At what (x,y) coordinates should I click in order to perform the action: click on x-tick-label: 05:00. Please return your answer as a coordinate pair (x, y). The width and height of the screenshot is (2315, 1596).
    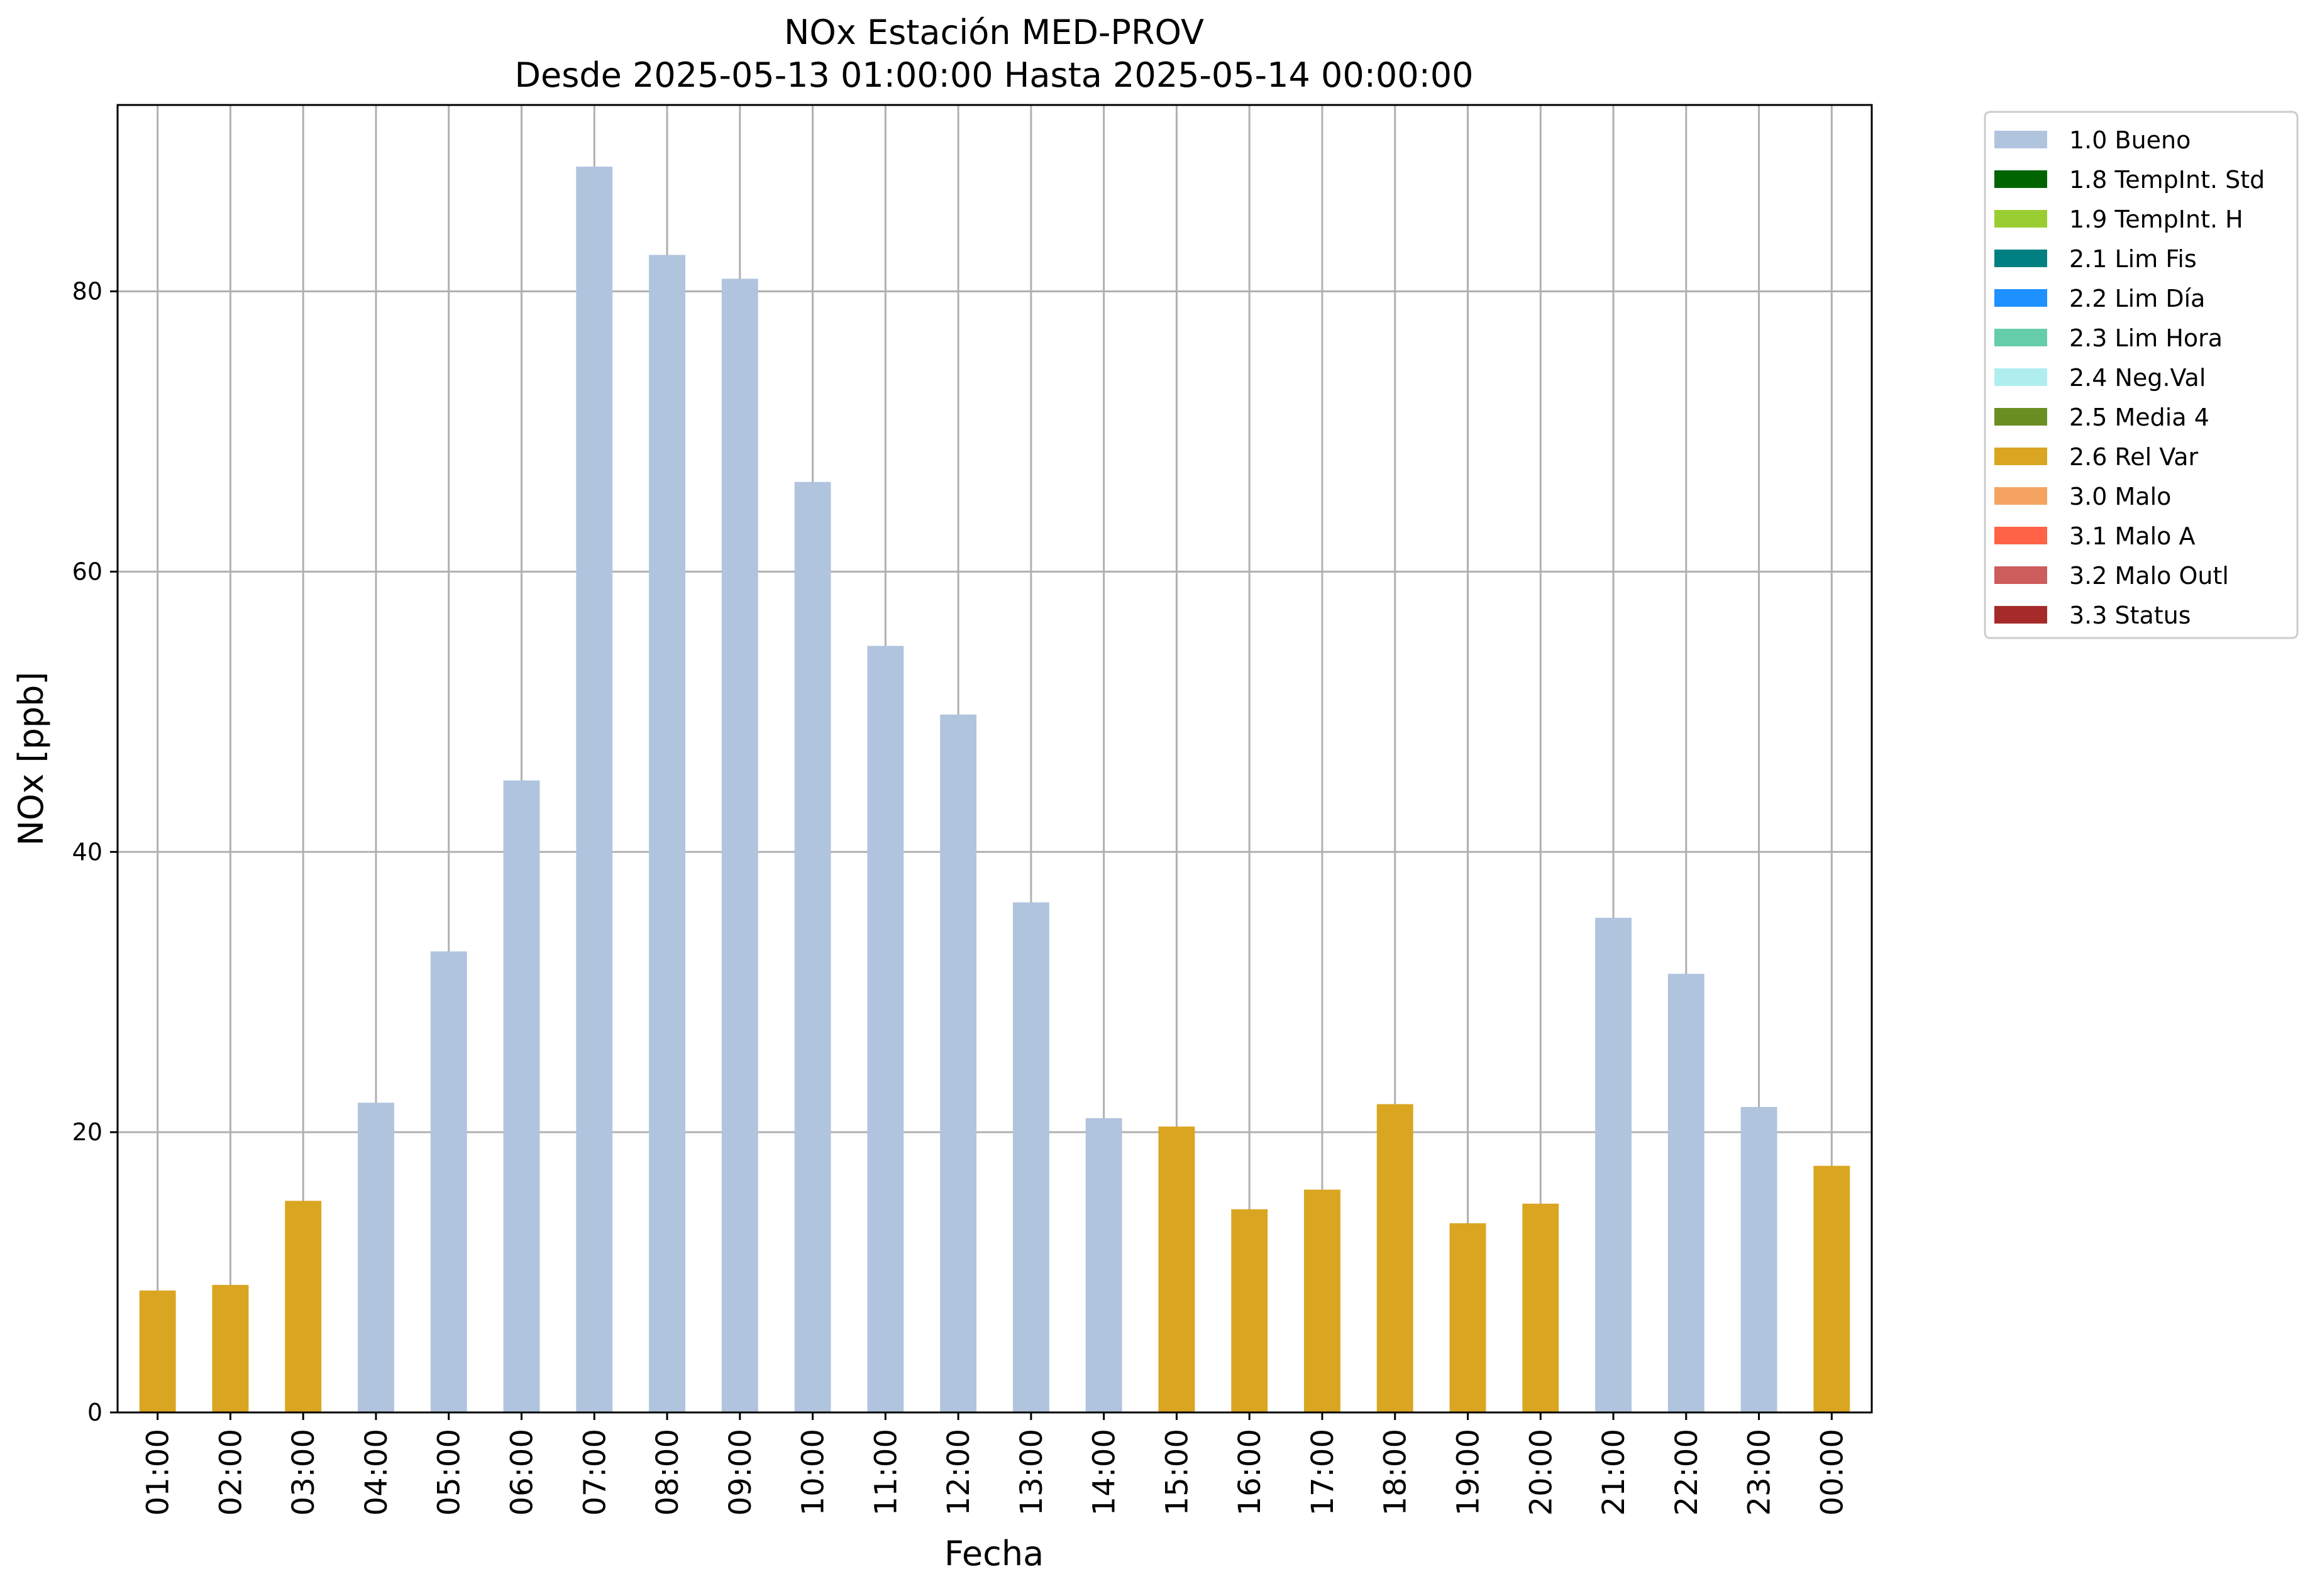
    Looking at the image, I should click on (450, 1472).